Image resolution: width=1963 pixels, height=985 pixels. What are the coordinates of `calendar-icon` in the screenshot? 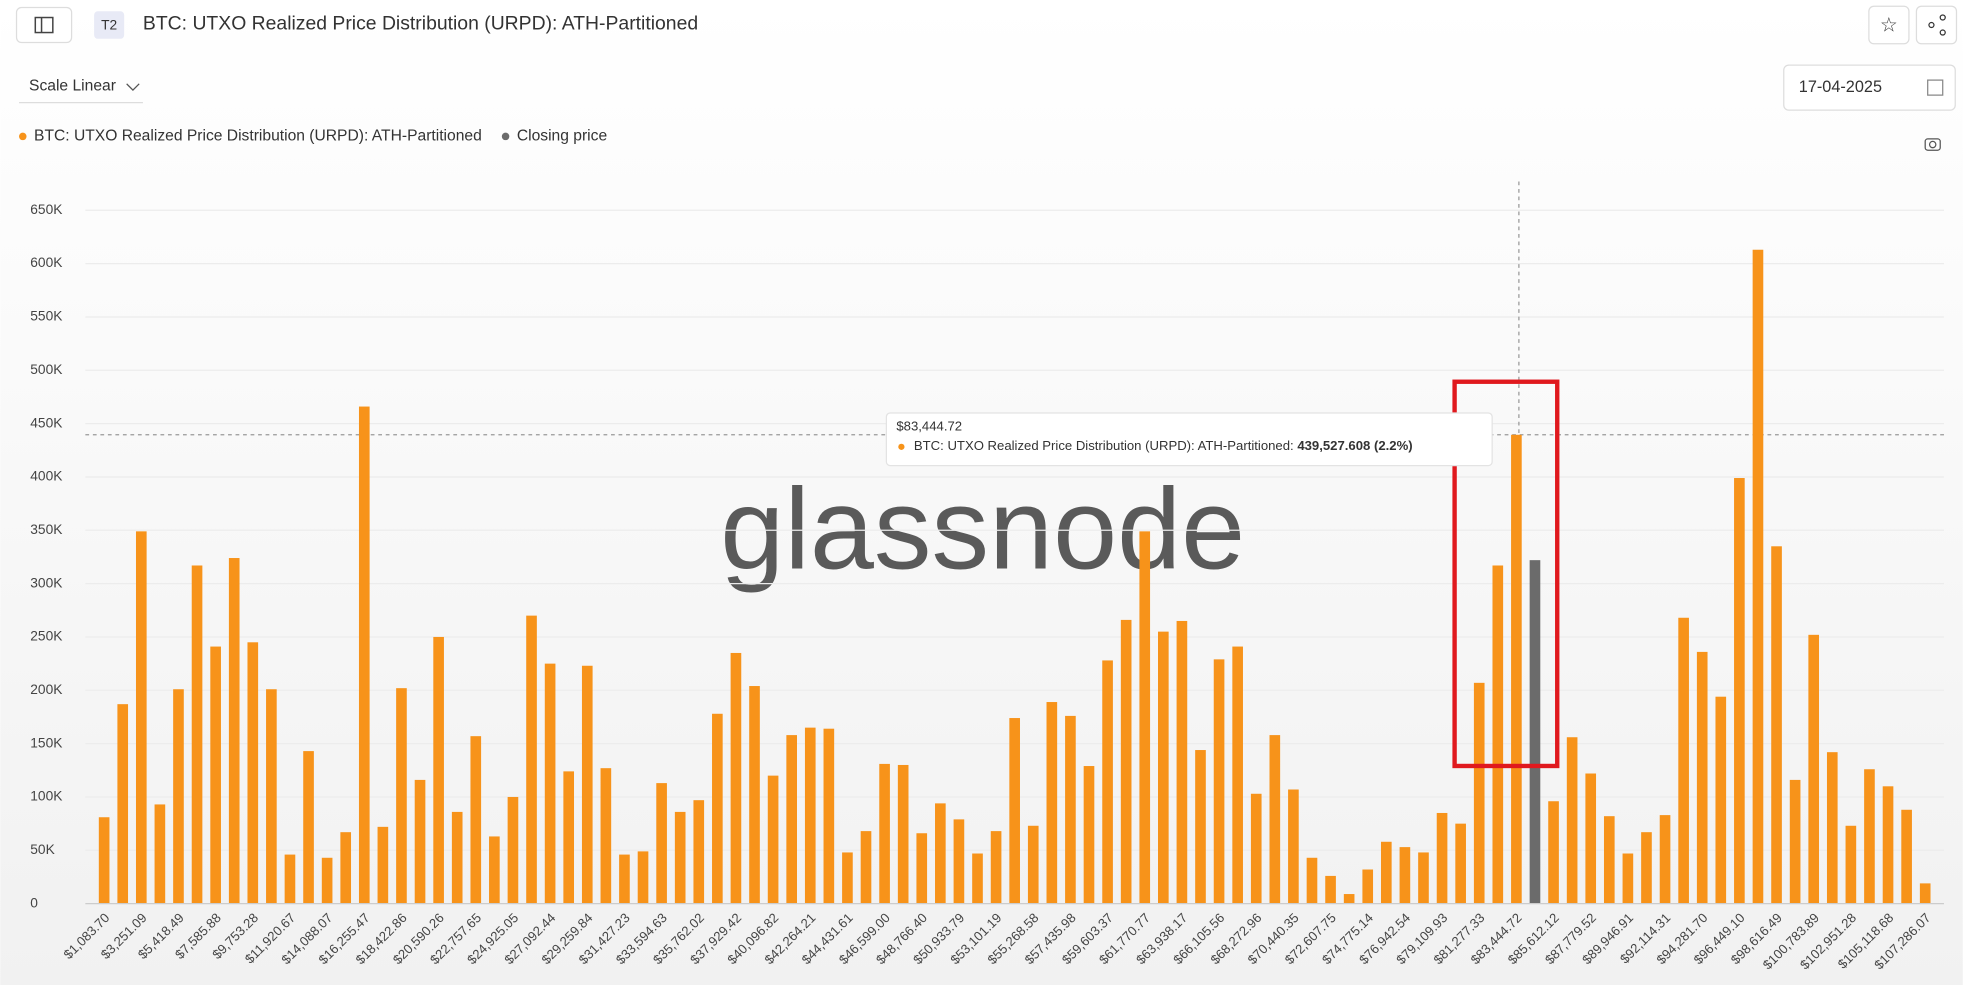 It's located at (1935, 87).